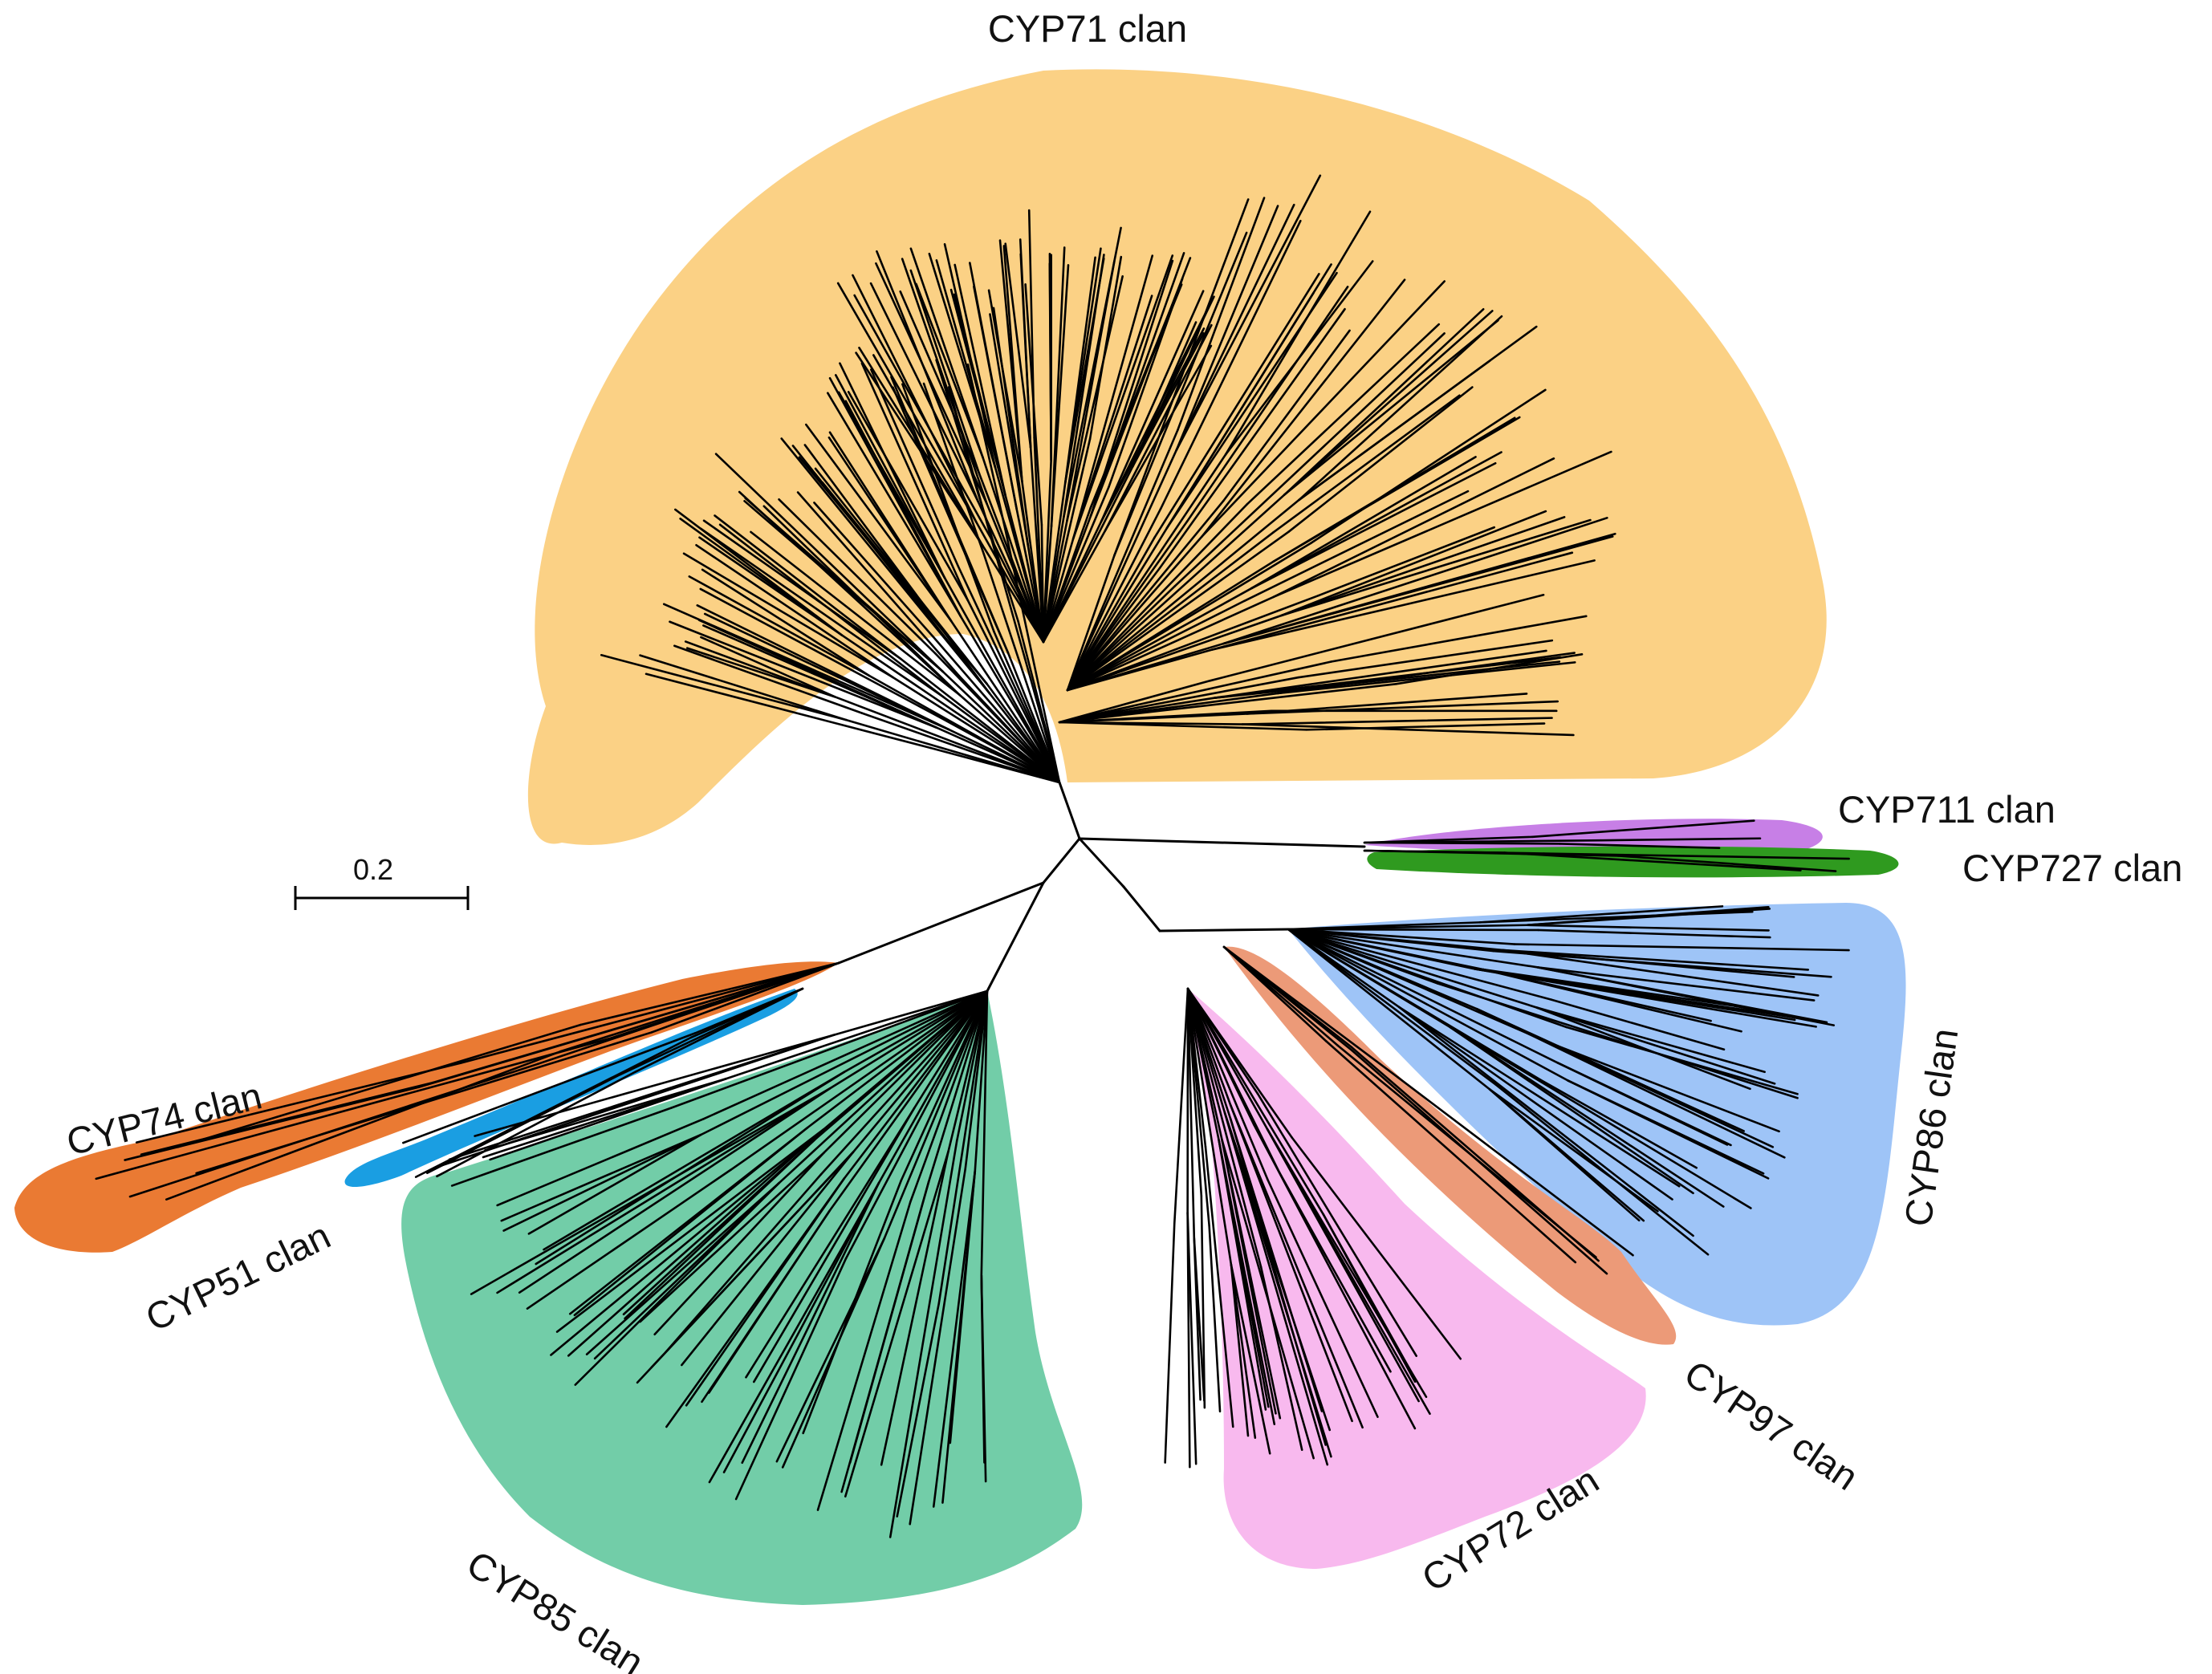 The width and height of the screenshot is (2212, 1674). I want to click on cyp72-clade-shape, so click(1417, 1279).